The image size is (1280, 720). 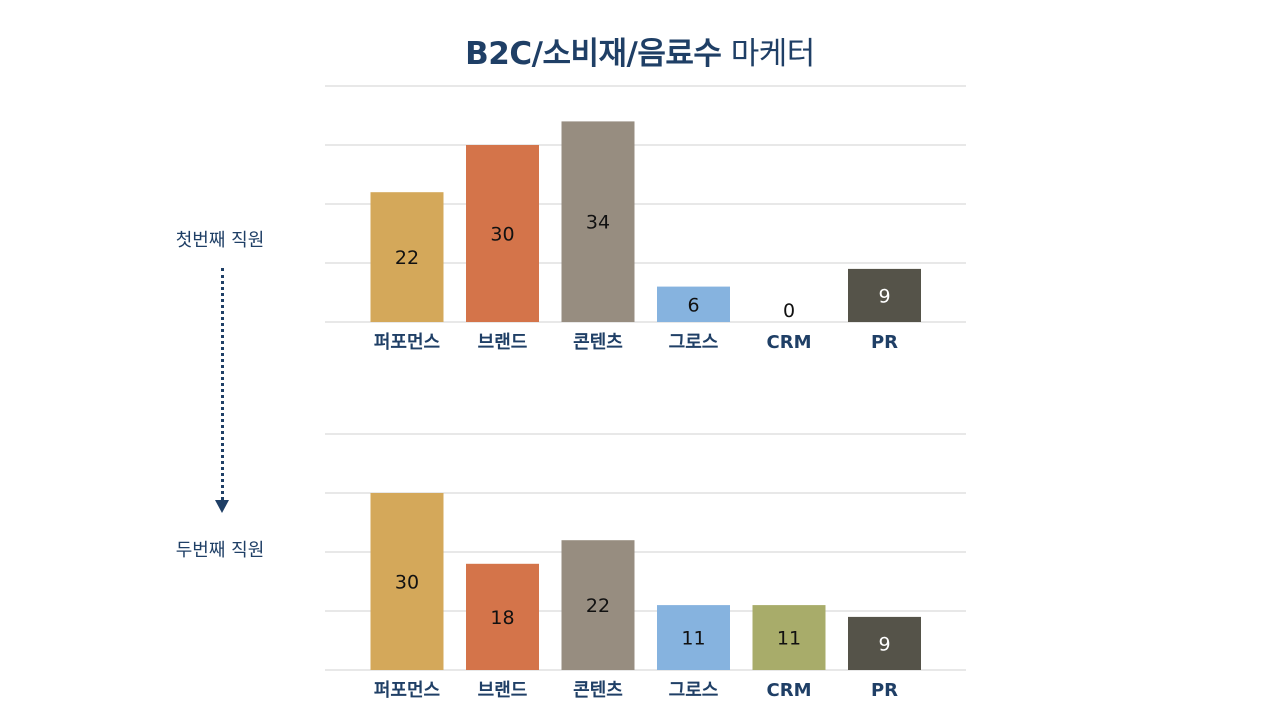 I want to click on value-label-2-6: 9, so click(x=884, y=644).